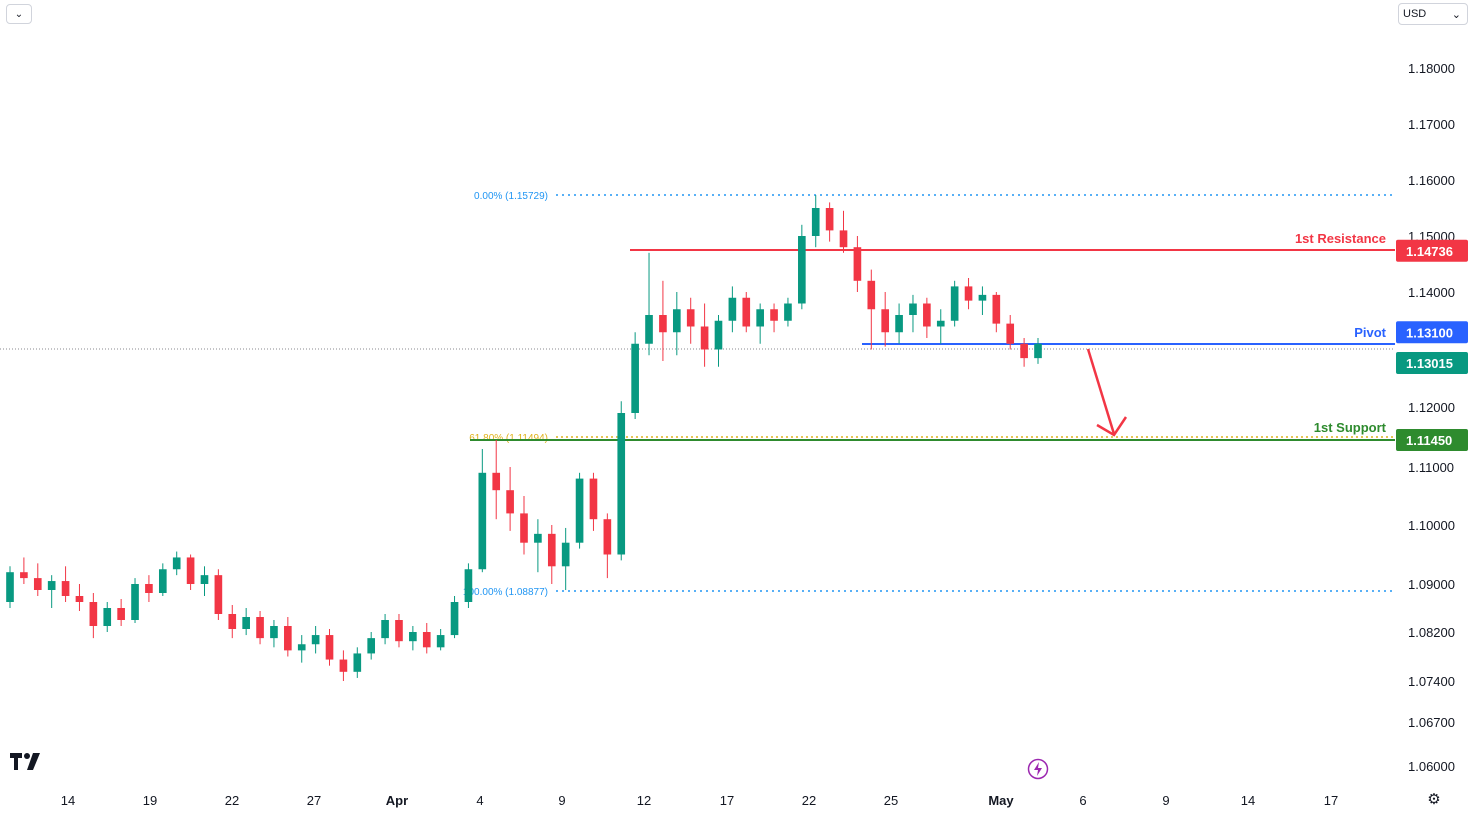  I want to click on time-axis: 14 19 22 27 Apr 4 9 12 17 22 25 May 6 9 14 17, so click(699, 800).